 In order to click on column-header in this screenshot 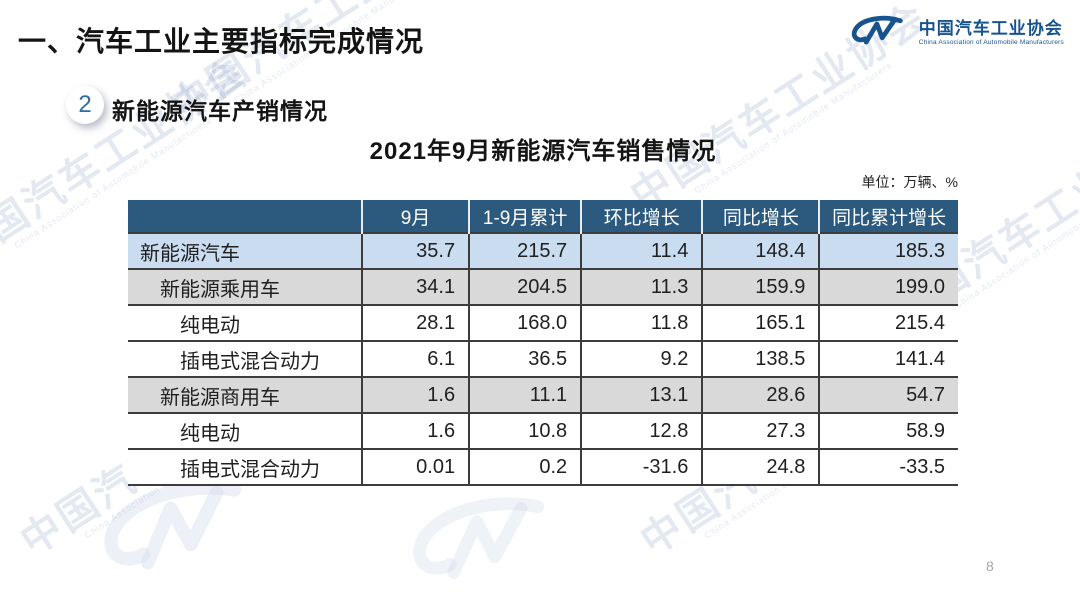, I will do `click(245, 216)`.